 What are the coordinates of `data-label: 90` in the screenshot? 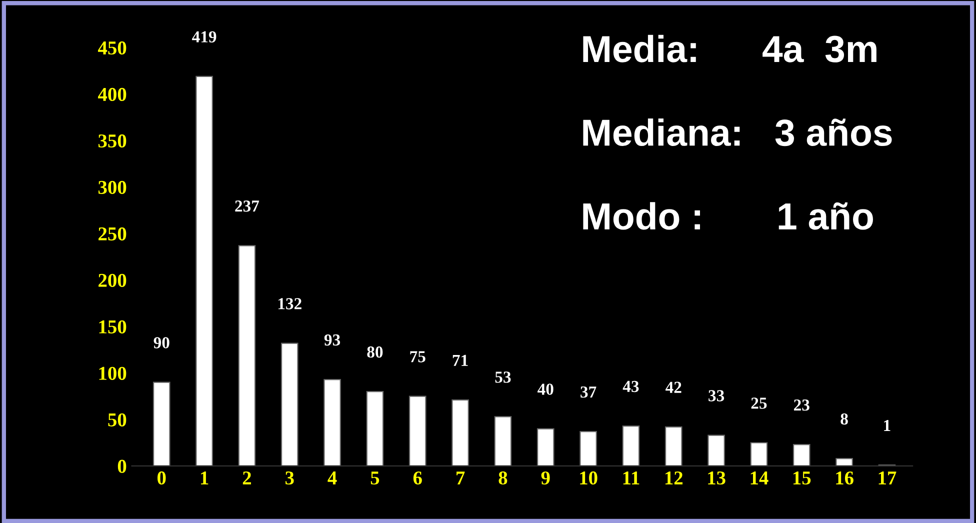 It's located at (162, 342).